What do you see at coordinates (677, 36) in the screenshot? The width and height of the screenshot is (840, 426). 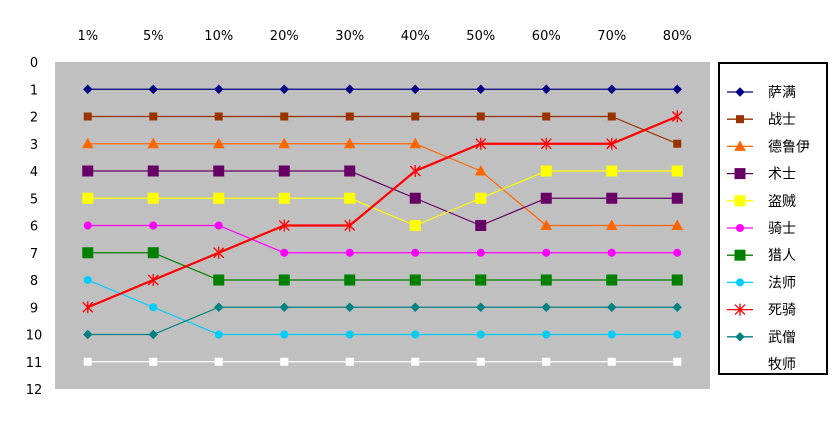 I see `x-tick-label: 80%` at bounding box center [677, 36].